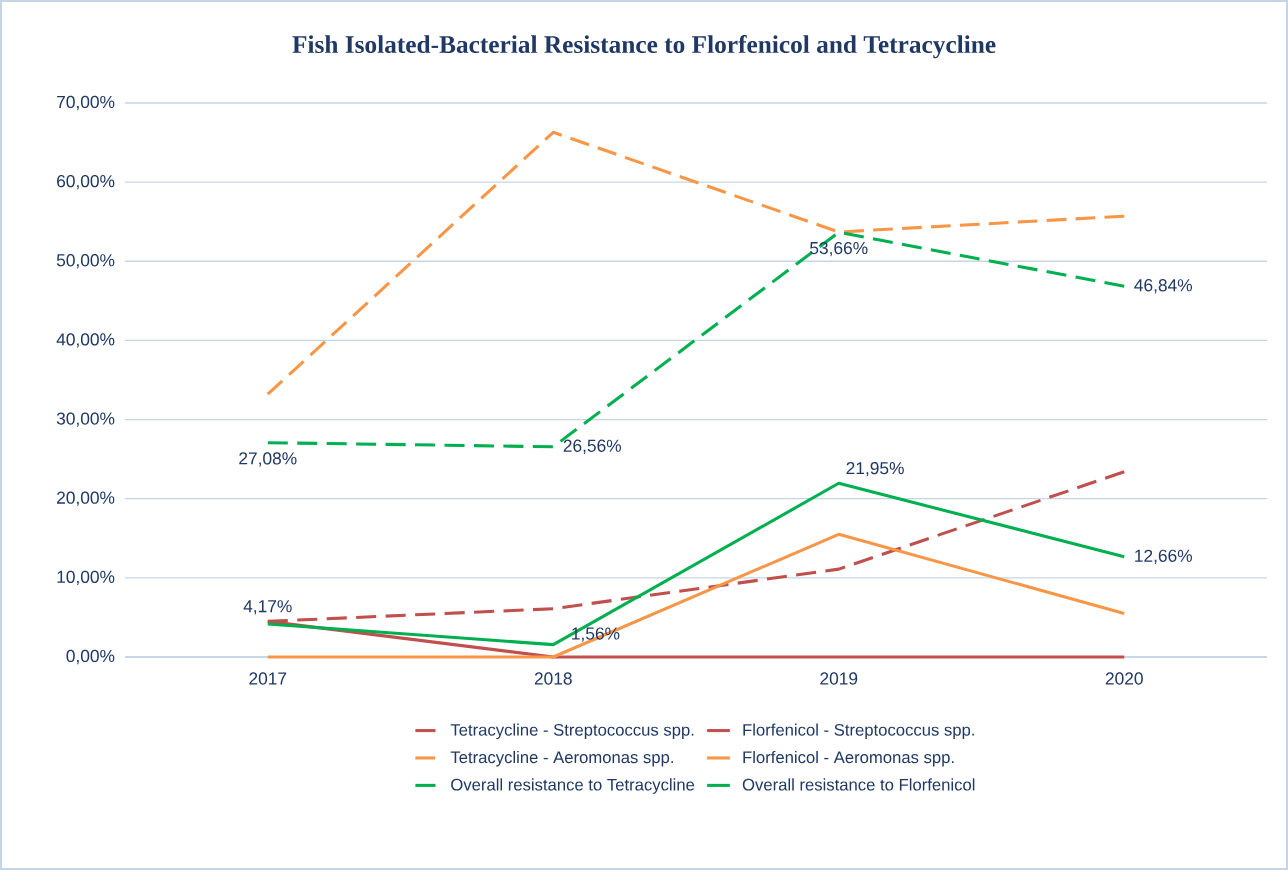  Describe the element at coordinates (86, 577) in the screenshot. I see `y-tick-label: 10,00%` at that location.